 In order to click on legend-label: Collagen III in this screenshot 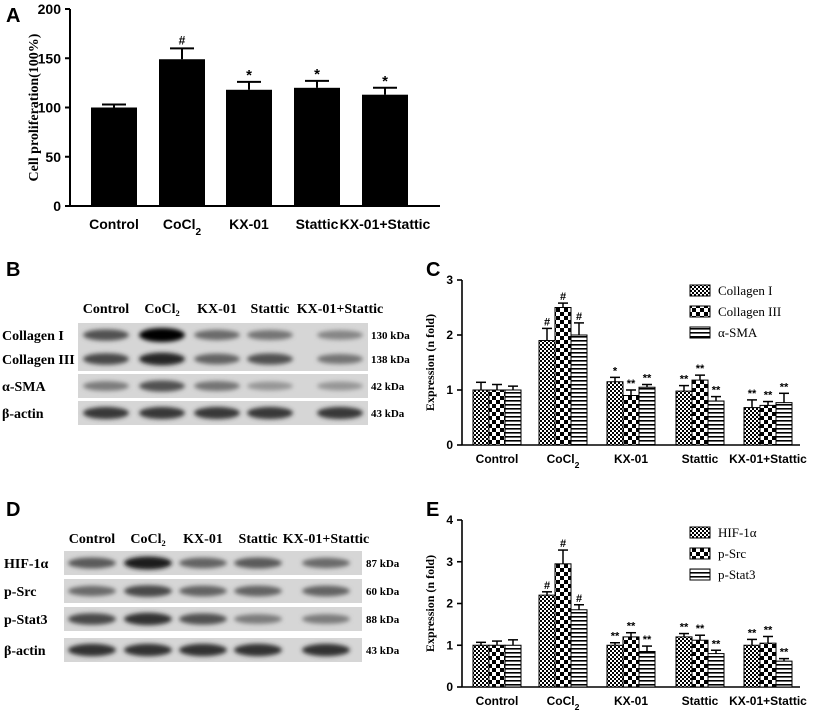, I will do `click(749, 311)`.